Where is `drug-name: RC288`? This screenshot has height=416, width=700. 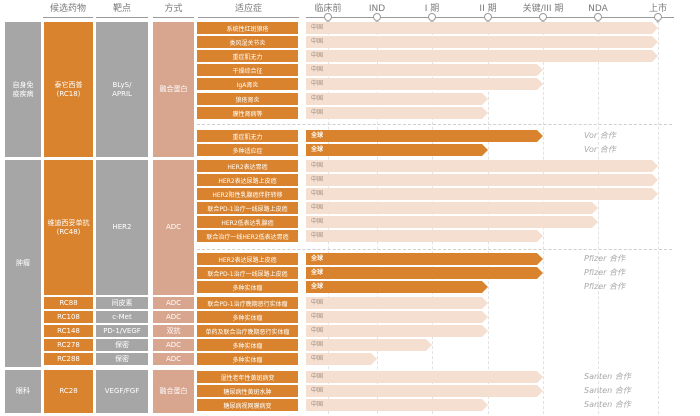
drug-name: RC288 is located at coordinates (68, 358).